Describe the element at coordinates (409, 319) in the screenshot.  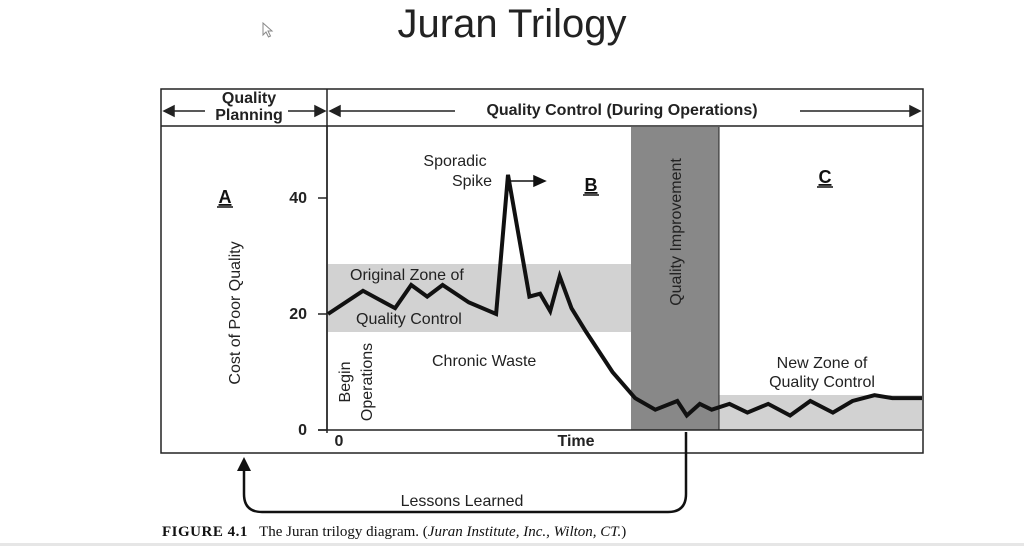
I see `original-zone-label-line2: Quality Control` at that location.